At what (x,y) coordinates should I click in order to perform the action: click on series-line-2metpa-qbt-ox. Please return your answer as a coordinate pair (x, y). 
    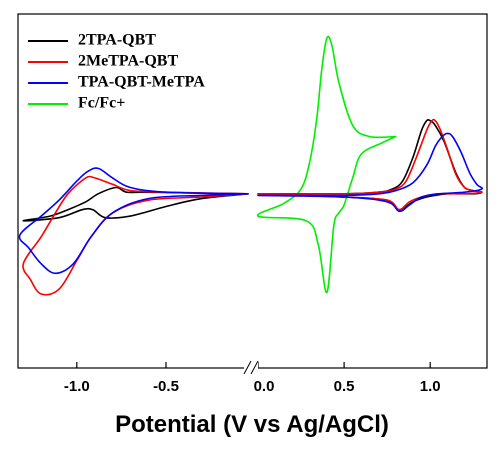
    Looking at the image, I should click on (370, 164).